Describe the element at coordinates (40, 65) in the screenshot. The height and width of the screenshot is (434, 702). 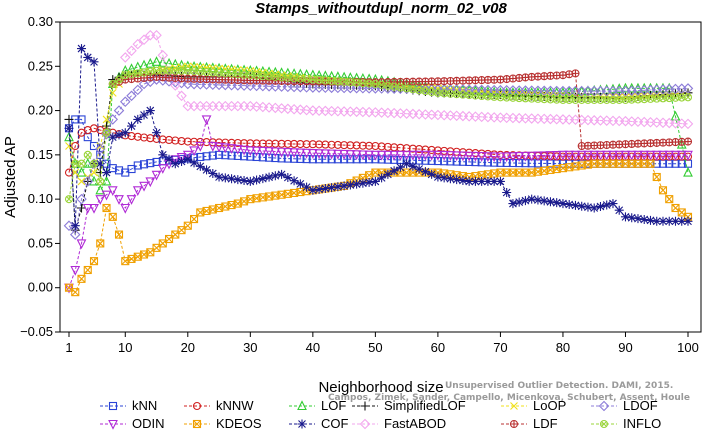
I see `y-tick-label: 0.25` at that location.